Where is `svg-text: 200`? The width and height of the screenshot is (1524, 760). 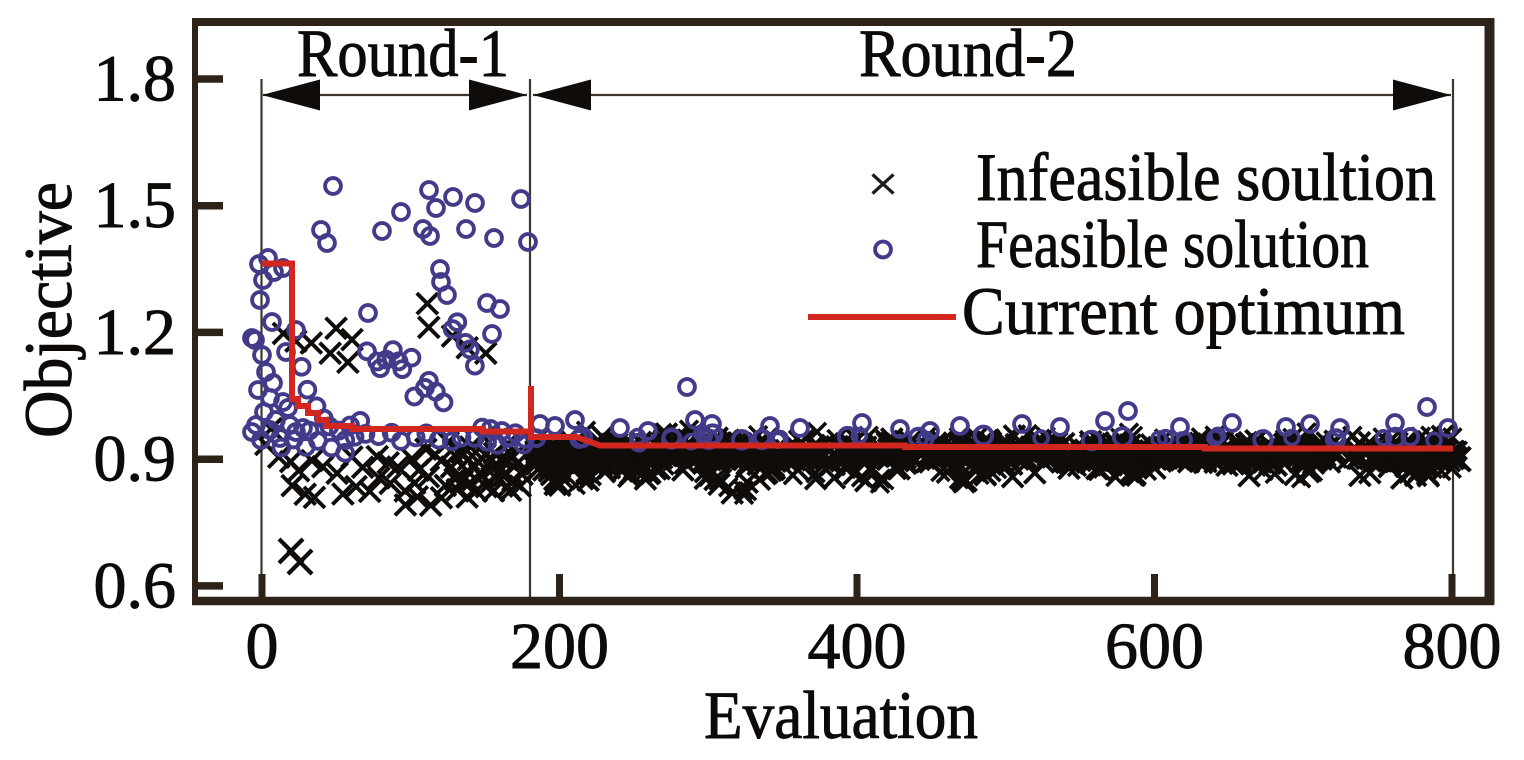 svg-text: 200 is located at coordinates (559, 646).